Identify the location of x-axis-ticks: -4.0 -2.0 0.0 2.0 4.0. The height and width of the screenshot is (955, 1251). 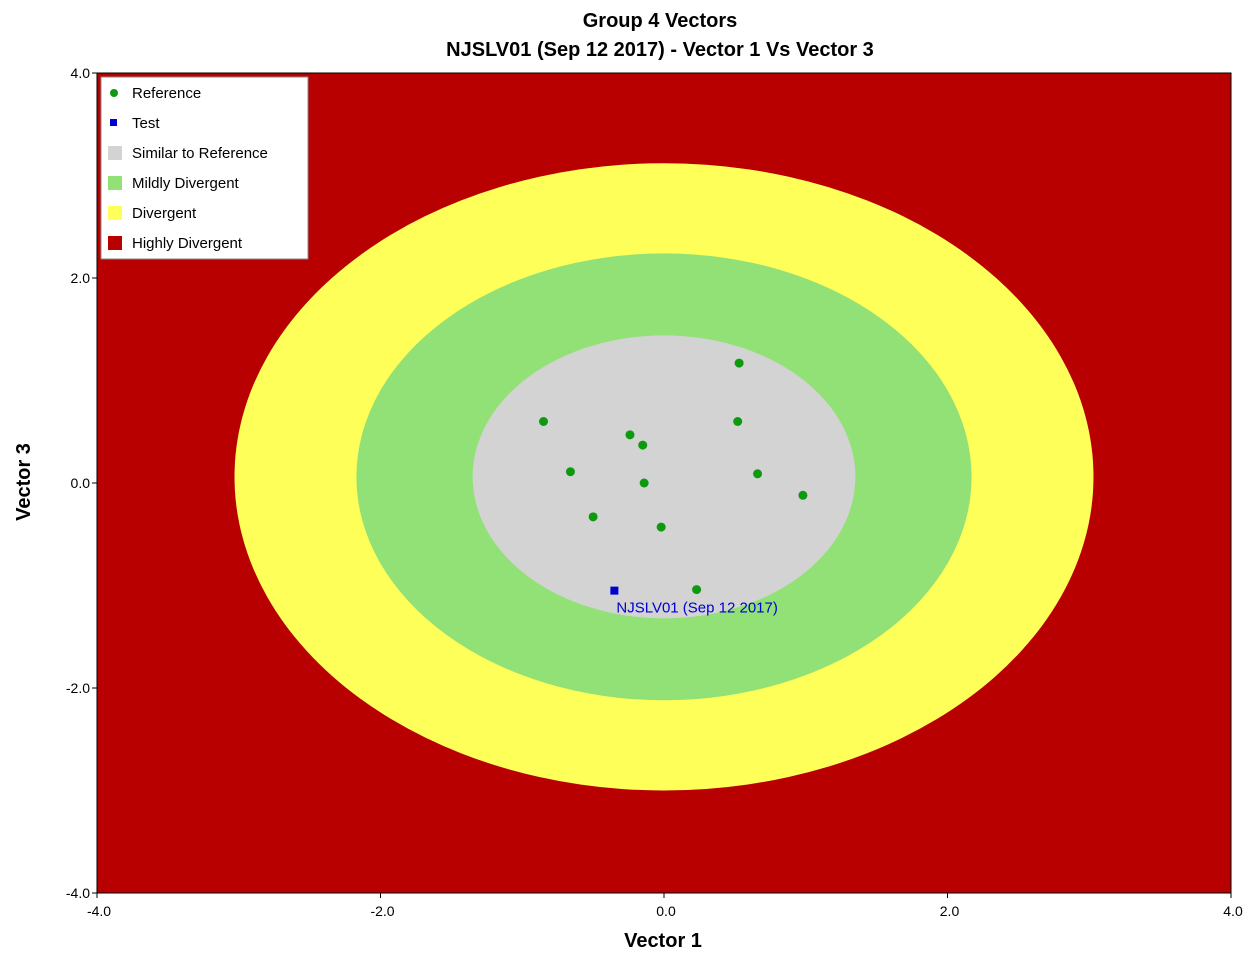
(665, 906).